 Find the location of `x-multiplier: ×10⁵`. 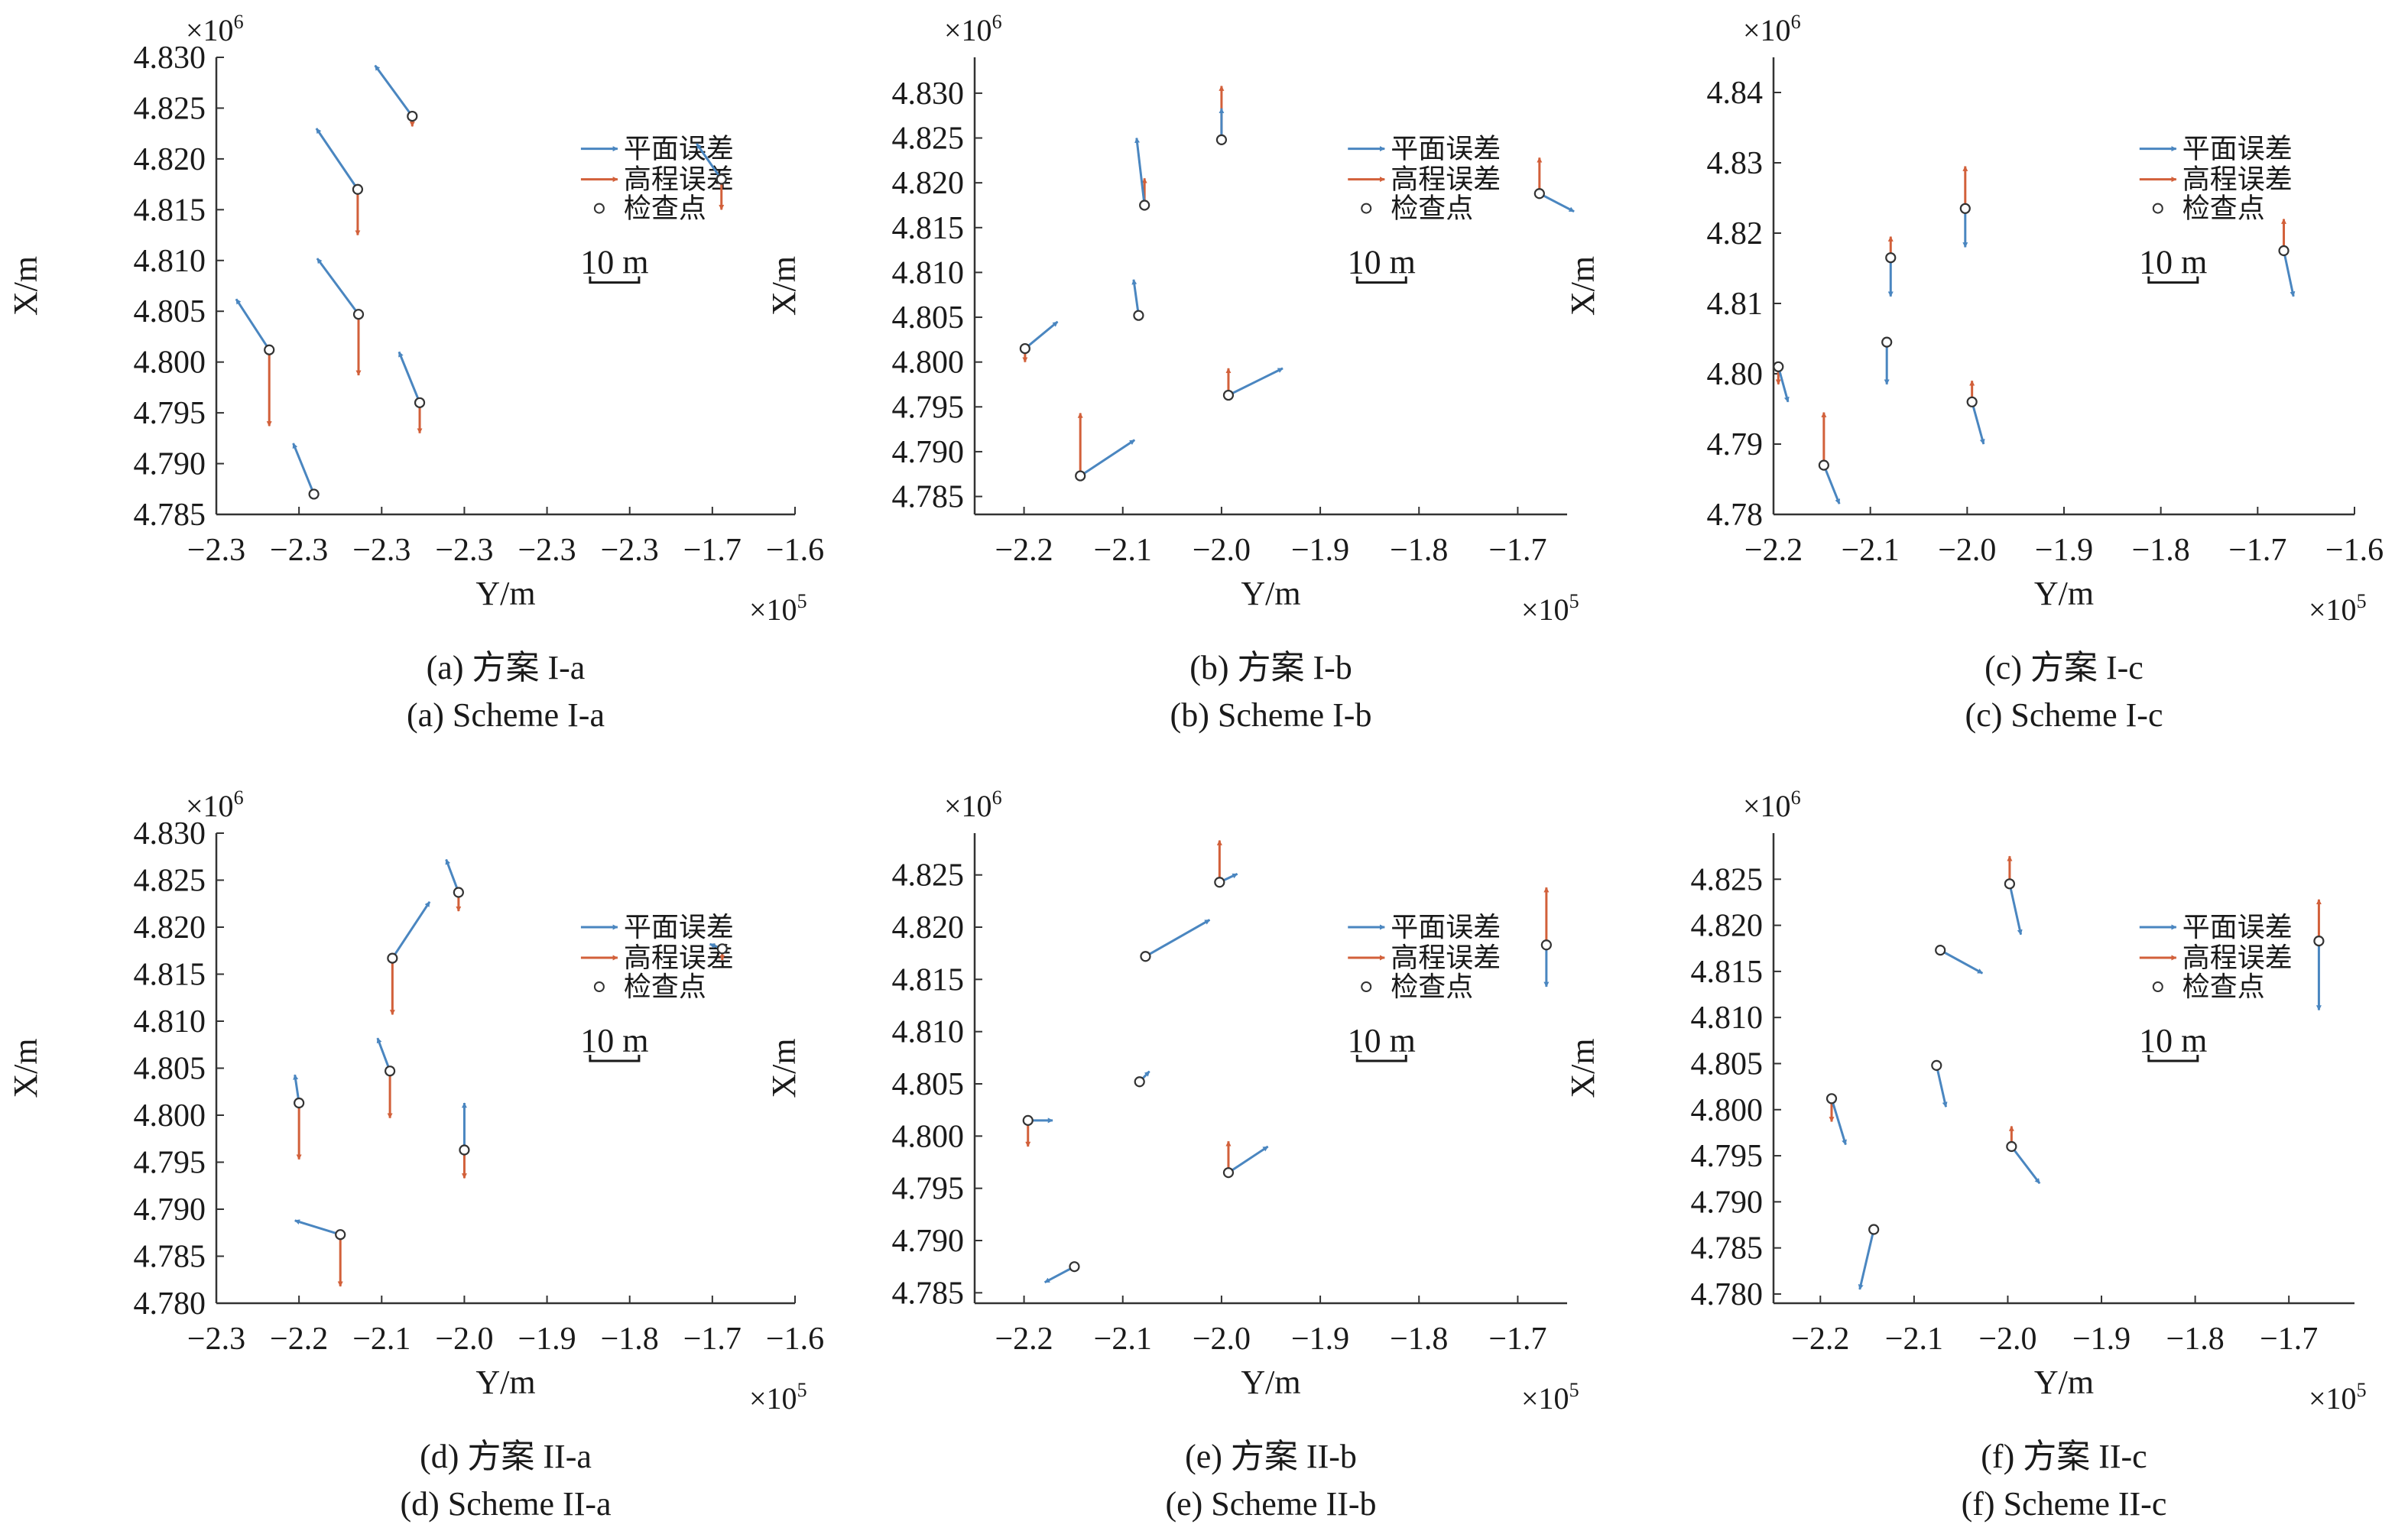

x-multiplier: ×10⁵ is located at coordinates (2338, 1397).